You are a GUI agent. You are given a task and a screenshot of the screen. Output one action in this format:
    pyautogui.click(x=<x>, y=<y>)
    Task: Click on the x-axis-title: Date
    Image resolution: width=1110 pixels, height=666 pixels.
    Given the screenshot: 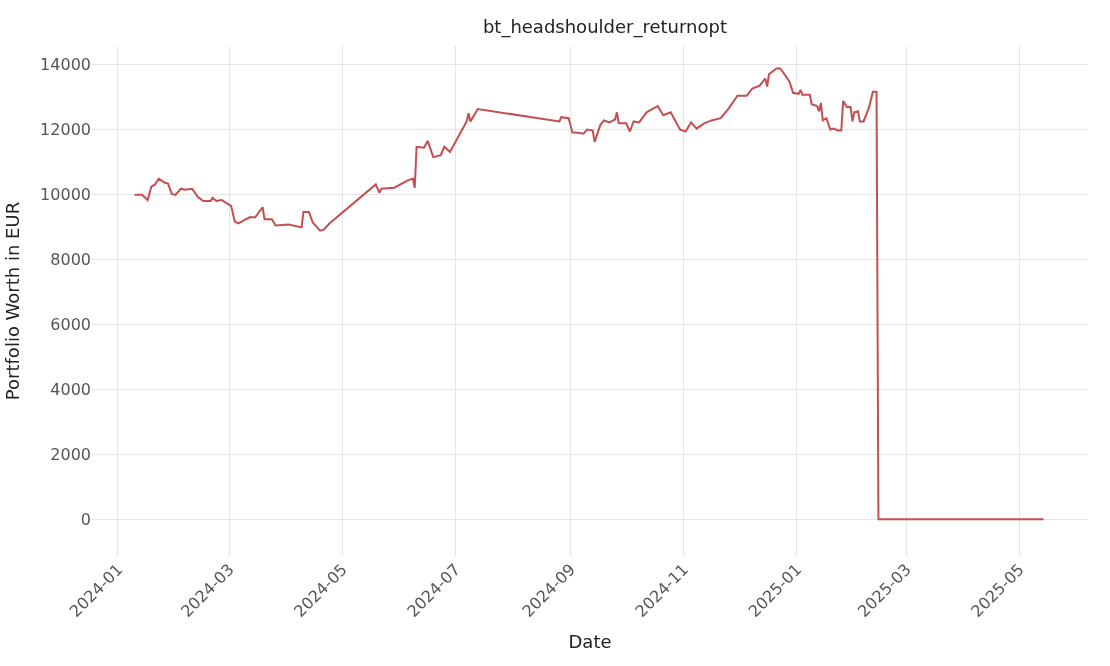 What is the action you would take?
    pyautogui.click(x=590, y=641)
    